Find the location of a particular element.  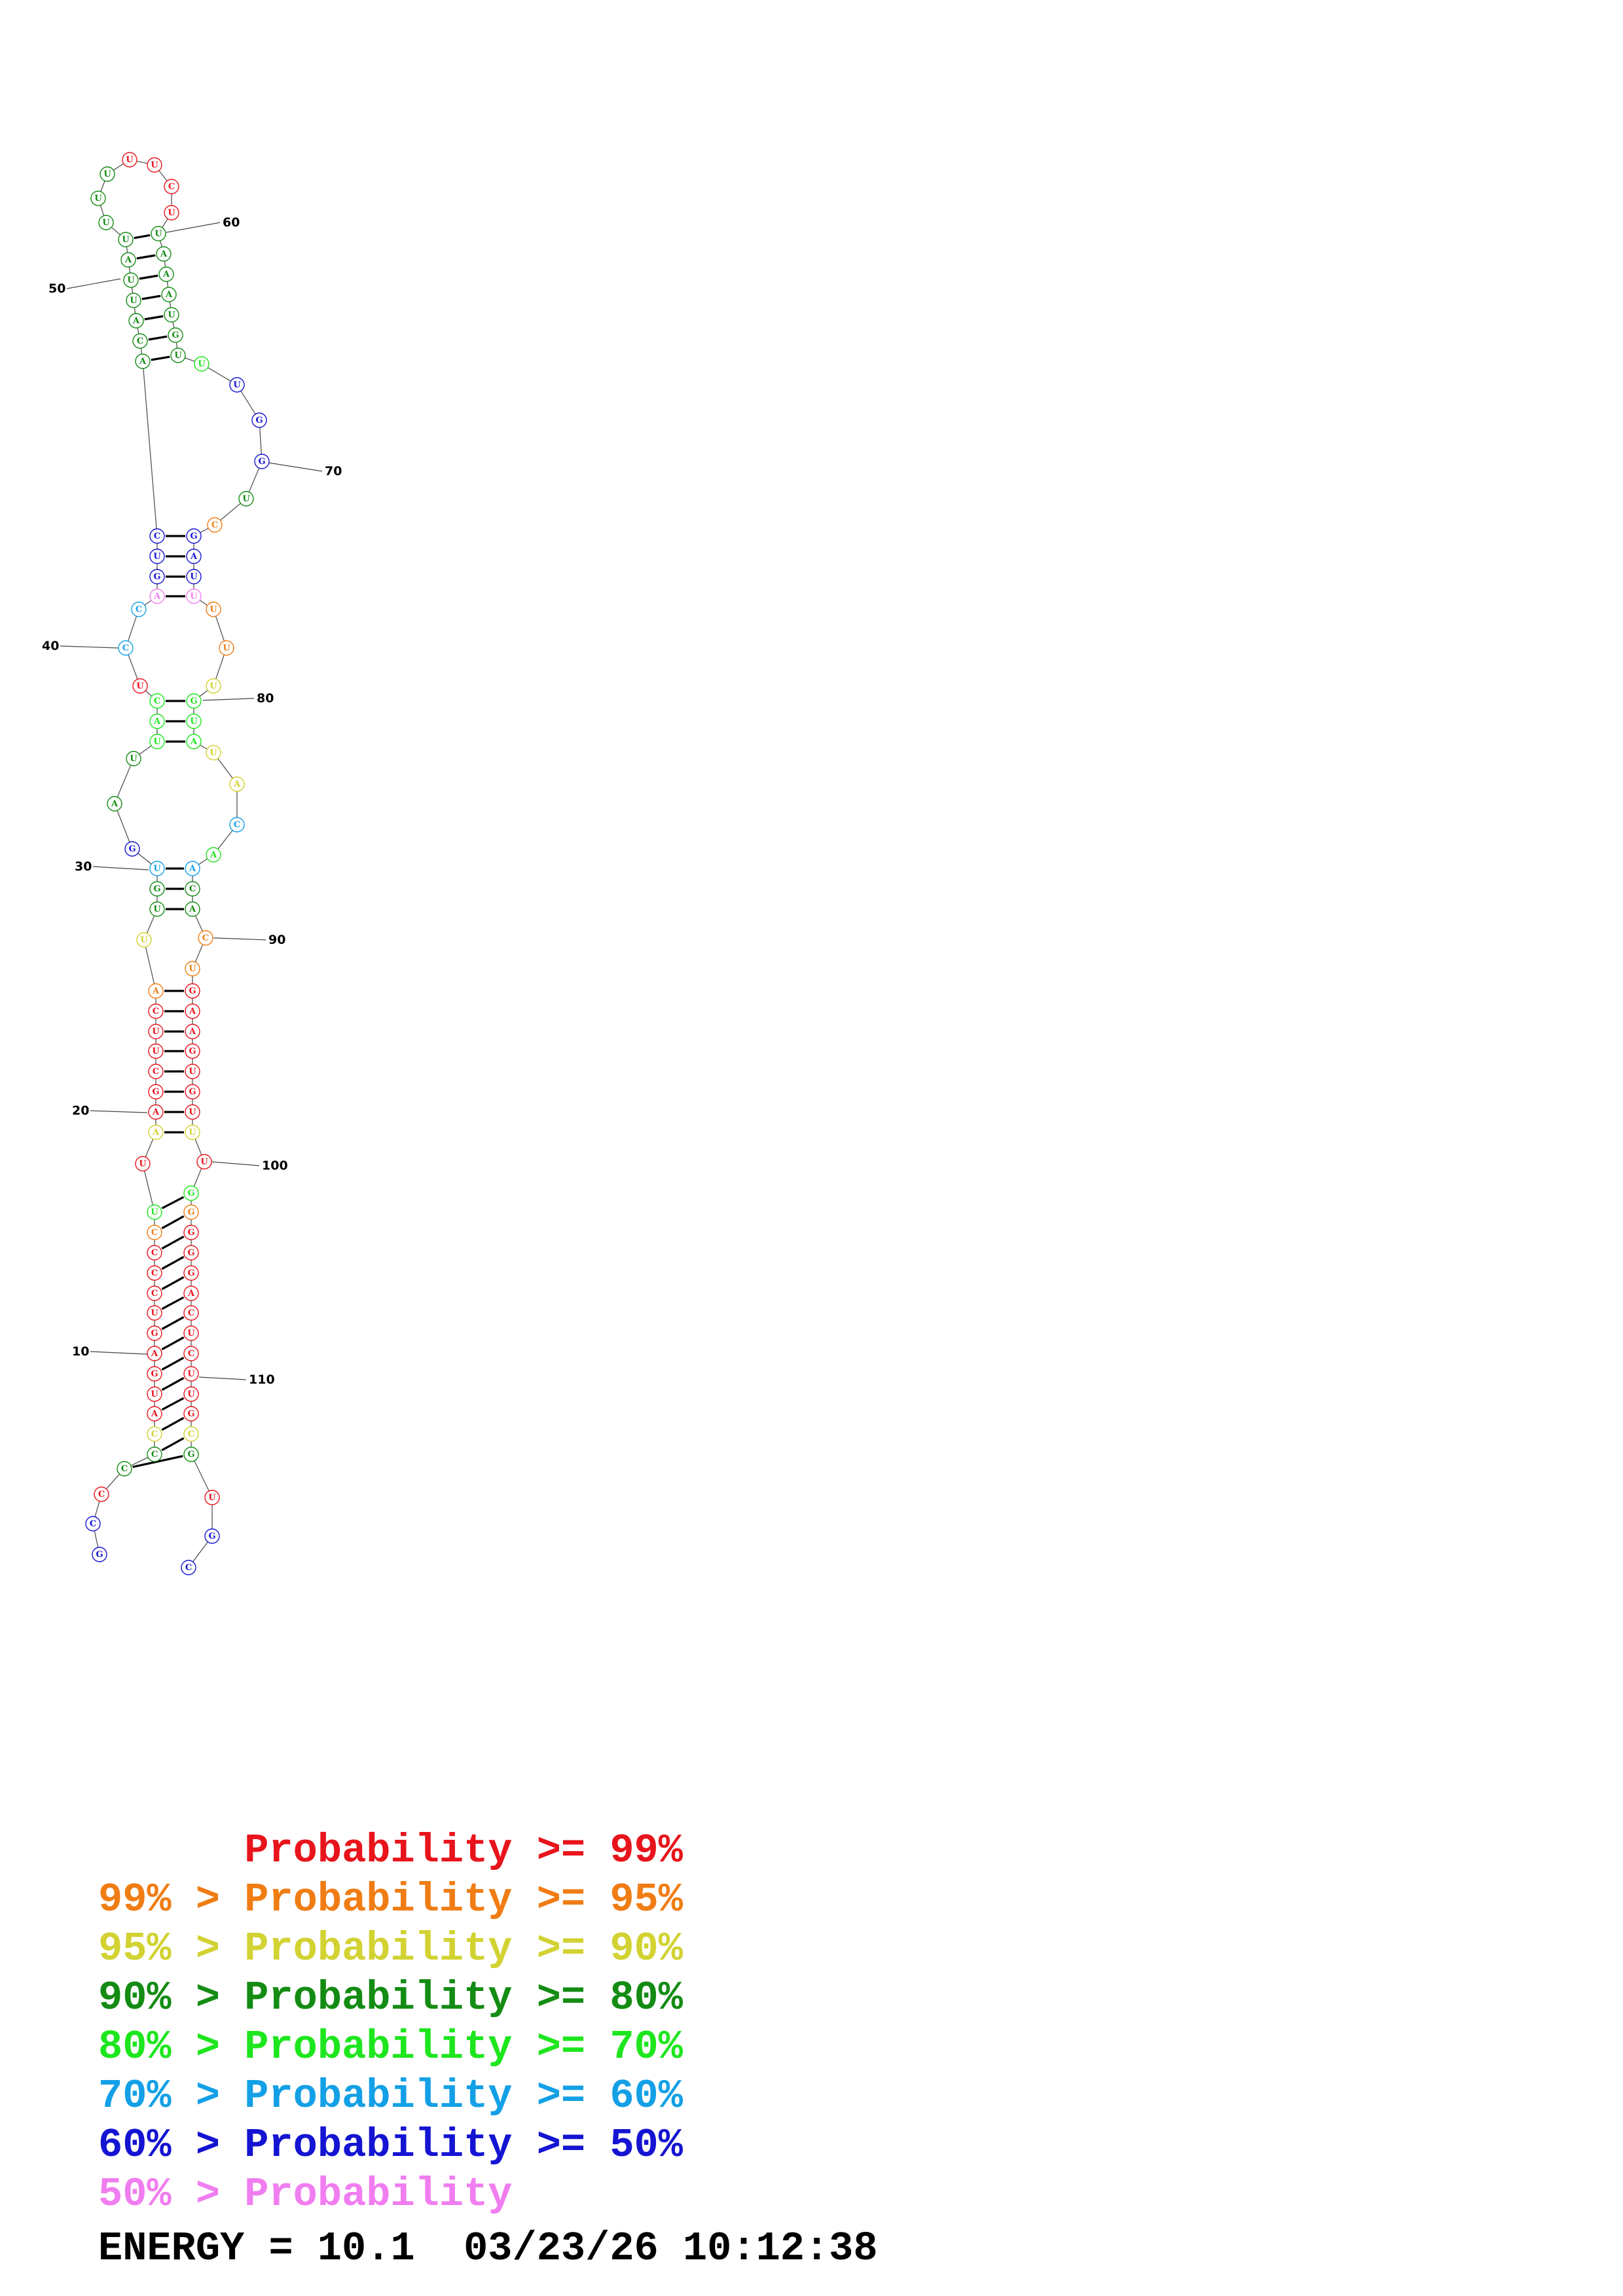

energy-and-timestamp: ENERGY = 10.1 03/23/26 10:12:38 is located at coordinates (488, 2248).